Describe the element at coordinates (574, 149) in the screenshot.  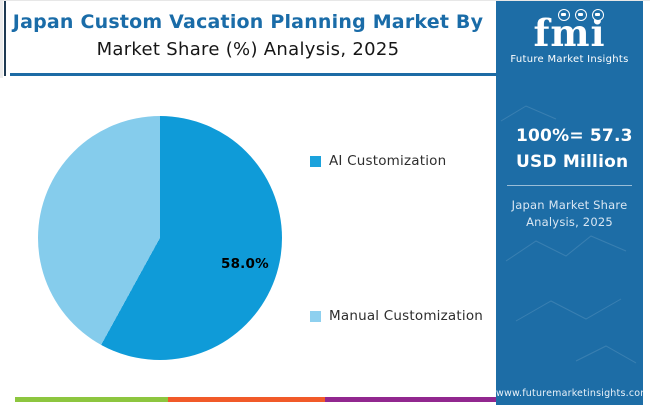
I see `market-size-headline: 100%= 57.3 USD Million` at that location.